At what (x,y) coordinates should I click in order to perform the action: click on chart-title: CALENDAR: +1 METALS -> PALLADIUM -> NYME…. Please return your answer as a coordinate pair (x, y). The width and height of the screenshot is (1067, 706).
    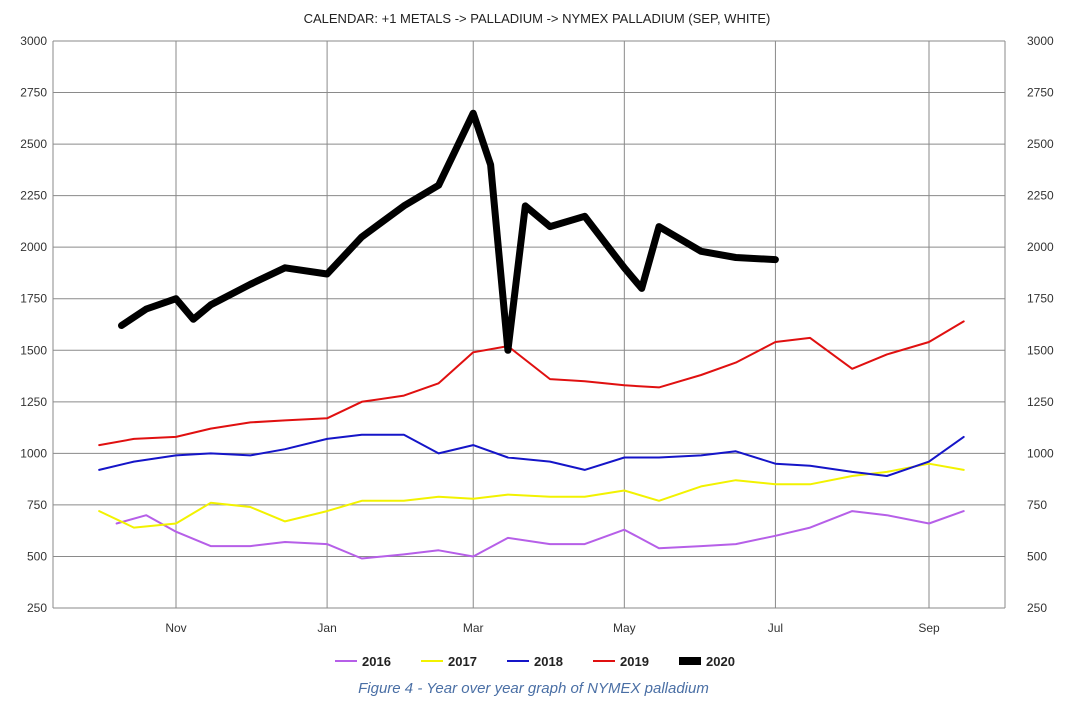
    Looking at the image, I should click on (537, 18).